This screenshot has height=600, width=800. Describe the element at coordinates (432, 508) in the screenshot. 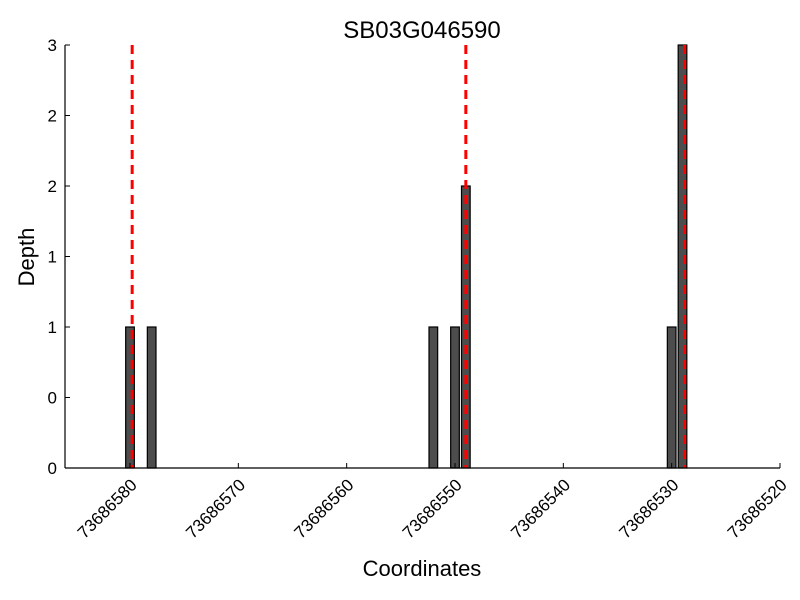

I see `x-tick-label: 73686550` at that location.